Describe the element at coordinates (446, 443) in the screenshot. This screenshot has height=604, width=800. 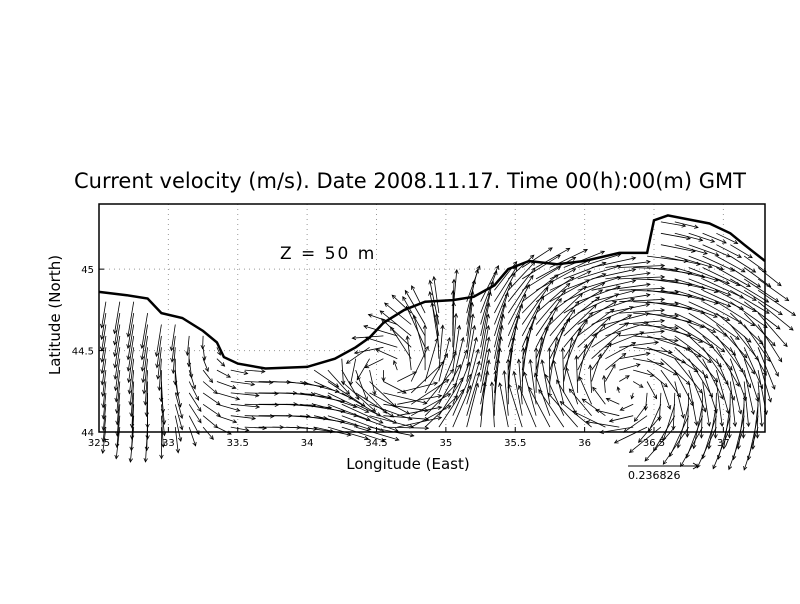
I see `x-tick-label: 35` at that location.